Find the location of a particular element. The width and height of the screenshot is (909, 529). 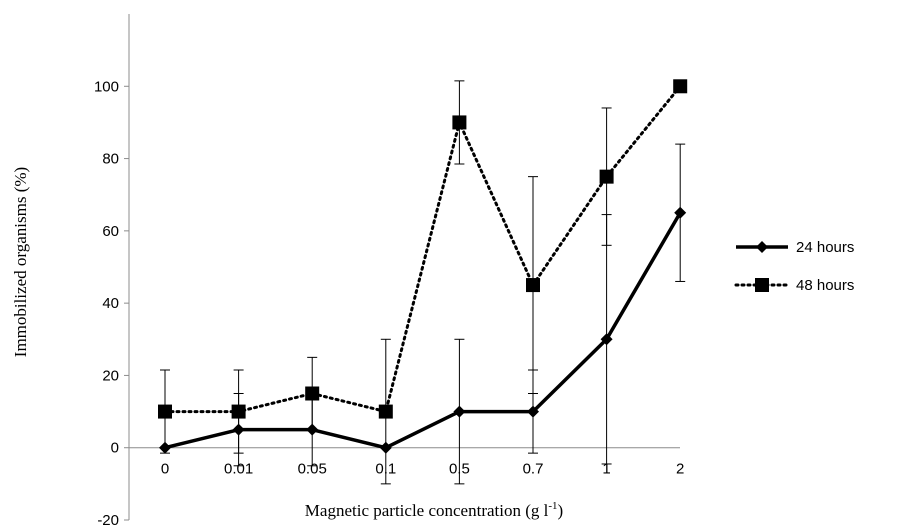

x-tick-label: 0.01 is located at coordinates (238, 469).